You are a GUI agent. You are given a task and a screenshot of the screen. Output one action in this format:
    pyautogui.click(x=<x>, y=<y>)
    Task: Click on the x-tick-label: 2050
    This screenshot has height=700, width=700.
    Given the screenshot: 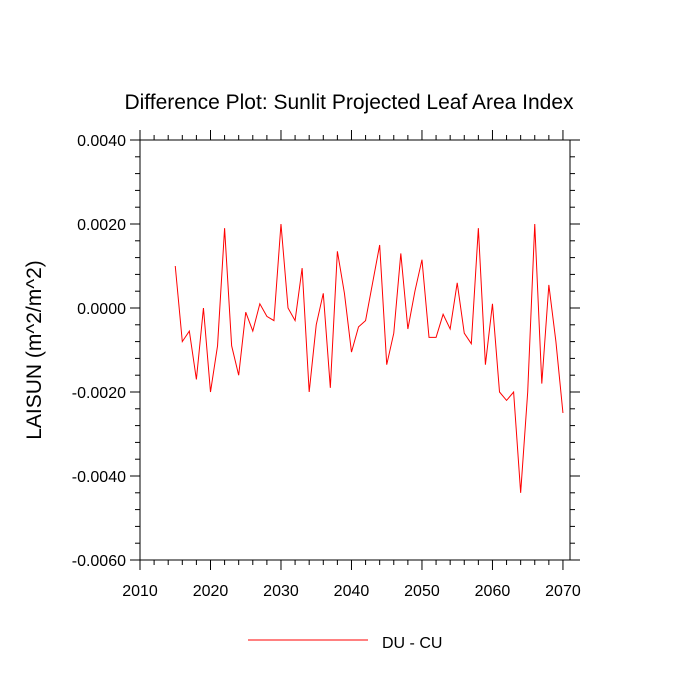 What is the action you would take?
    pyautogui.click(x=422, y=591)
    